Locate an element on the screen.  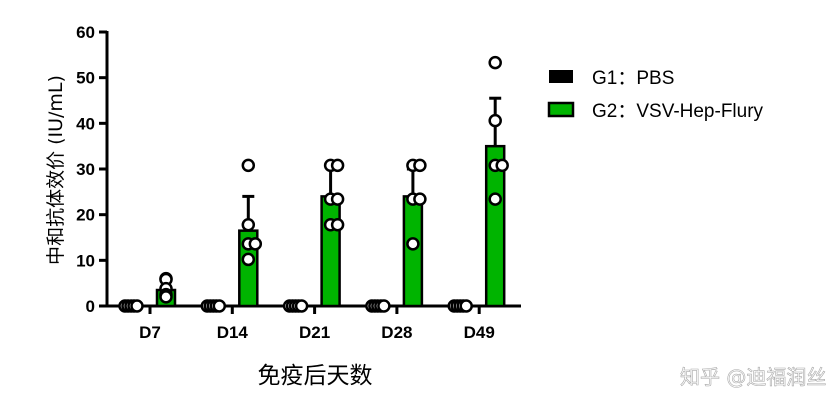
y-tick-label: 0 is located at coordinates (90, 306).